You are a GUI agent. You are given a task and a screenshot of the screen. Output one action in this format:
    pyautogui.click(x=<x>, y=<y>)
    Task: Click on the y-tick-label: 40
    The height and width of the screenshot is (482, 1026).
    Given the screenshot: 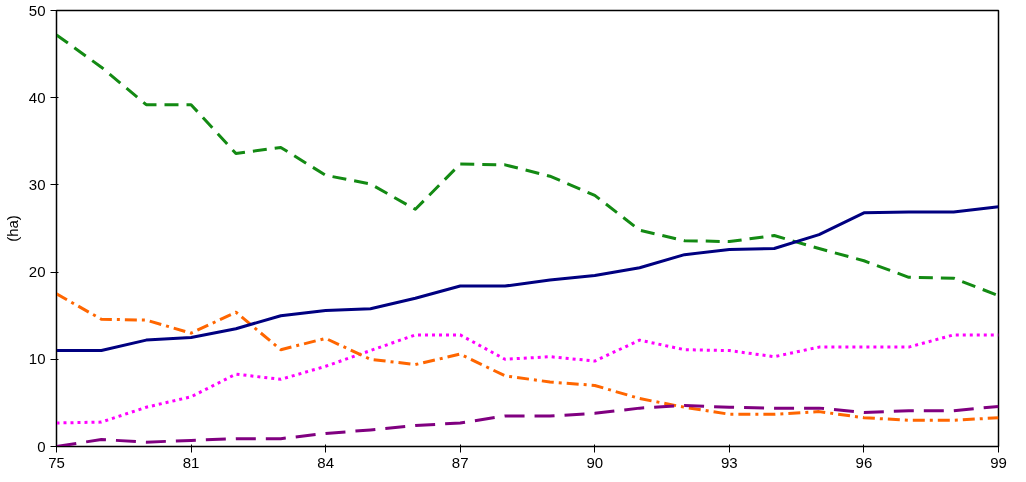 What is the action you would take?
    pyautogui.click(x=37, y=97)
    